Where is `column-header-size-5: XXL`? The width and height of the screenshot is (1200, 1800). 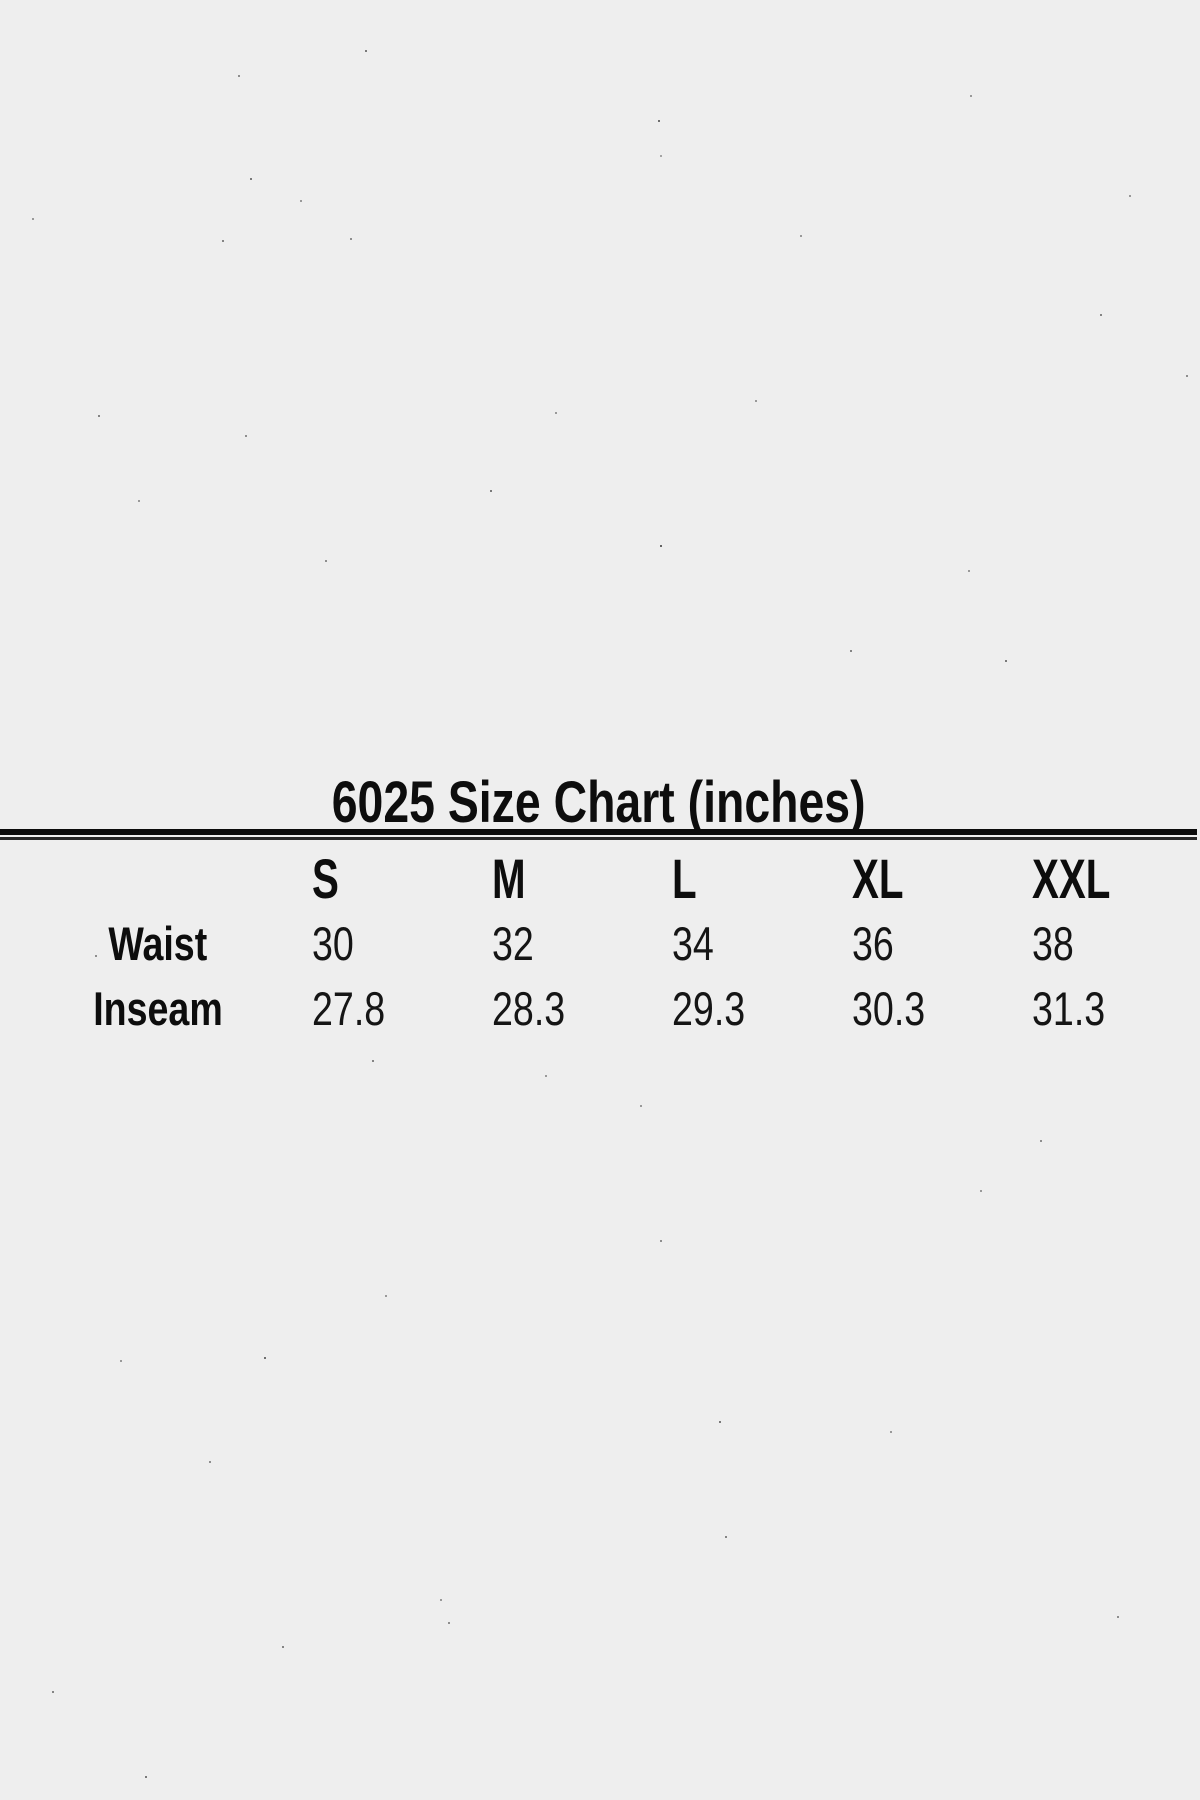 column-header-size-5: XXL is located at coordinates (1110, 878).